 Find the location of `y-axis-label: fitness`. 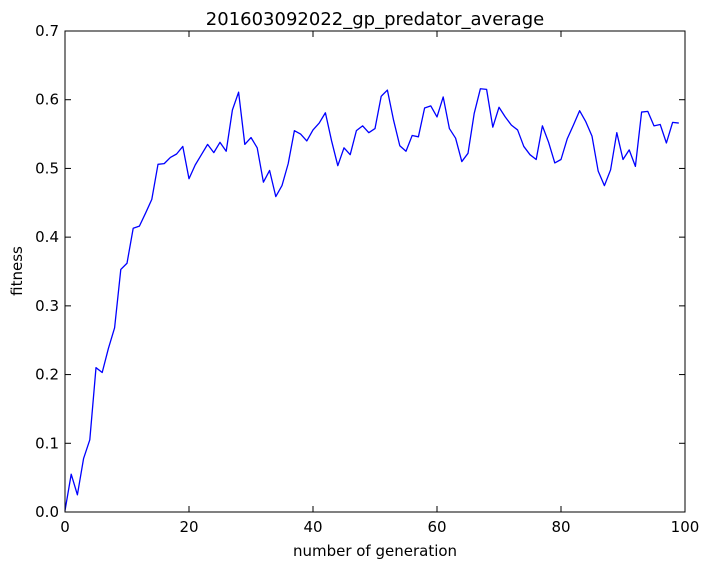

y-axis-label: fitness is located at coordinates (17, 271).